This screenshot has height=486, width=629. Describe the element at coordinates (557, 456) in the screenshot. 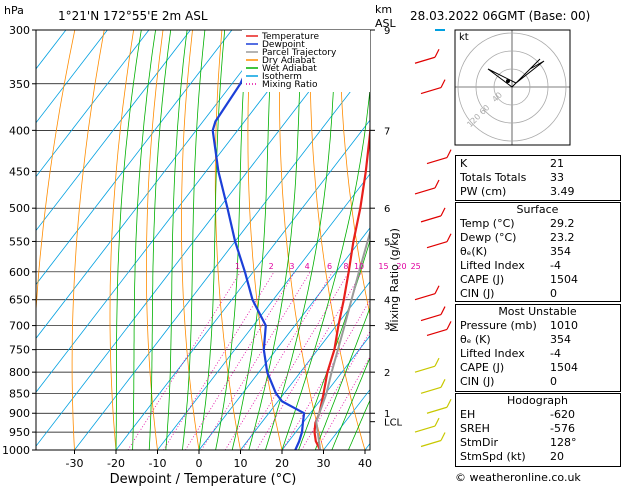

I see `hodograph-stat-value: 20` at that location.